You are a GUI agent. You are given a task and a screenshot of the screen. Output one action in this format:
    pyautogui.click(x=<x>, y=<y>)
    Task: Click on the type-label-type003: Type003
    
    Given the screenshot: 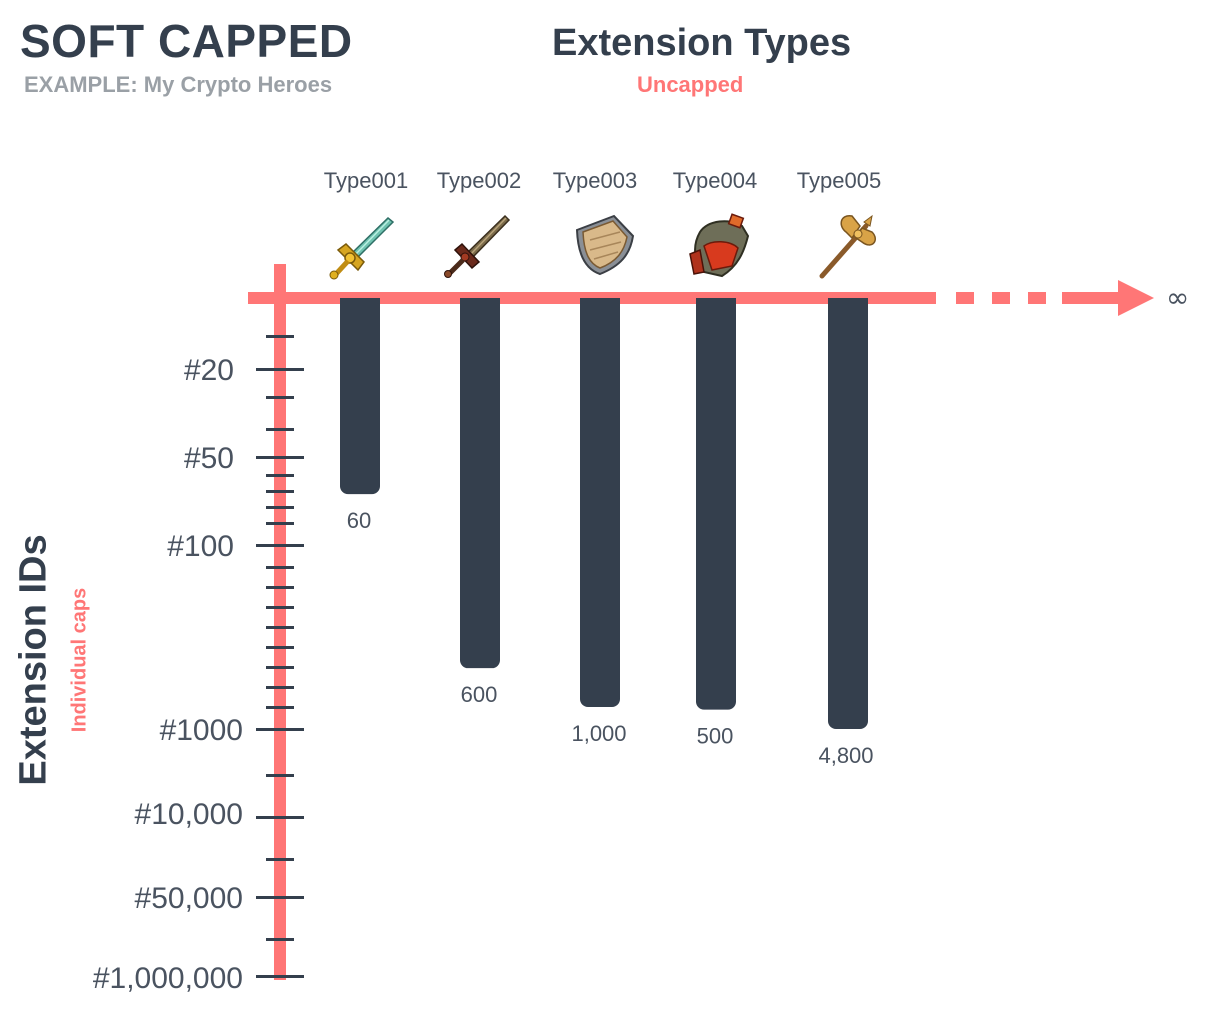 What is the action you would take?
    pyautogui.click(x=595, y=180)
    